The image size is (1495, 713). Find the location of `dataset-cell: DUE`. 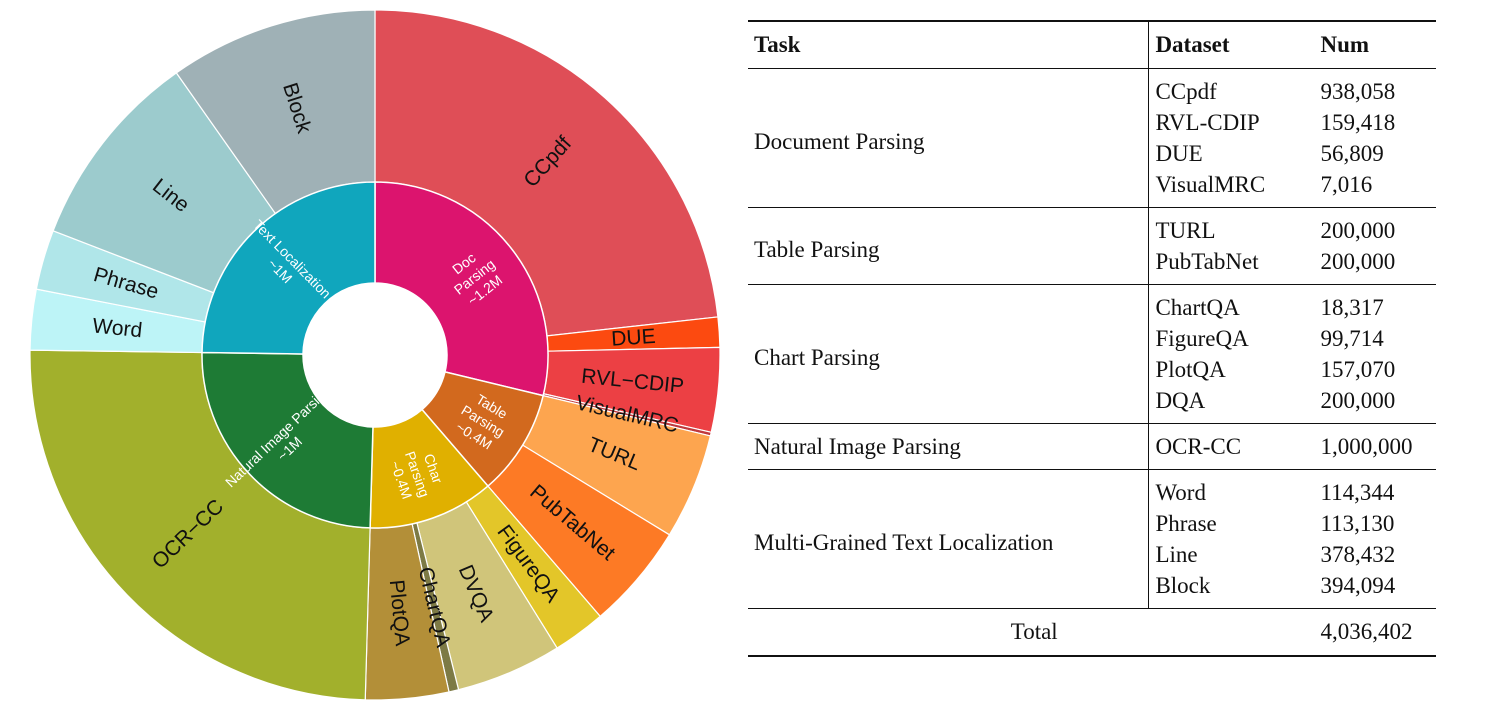

dataset-cell: DUE is located at coordinates (1231, 153).